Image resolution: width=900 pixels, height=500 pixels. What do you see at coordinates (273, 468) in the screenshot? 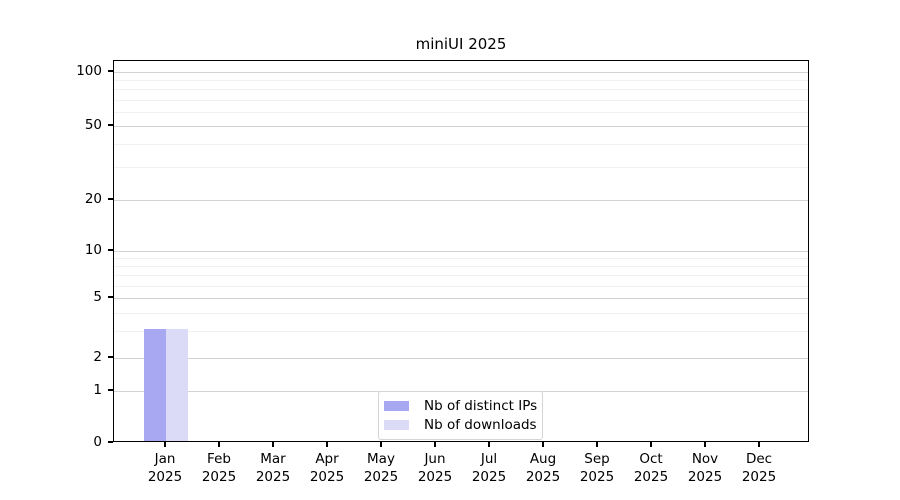
I see `x-tick-label: Mar 2025` at bounding box center [273, 468].